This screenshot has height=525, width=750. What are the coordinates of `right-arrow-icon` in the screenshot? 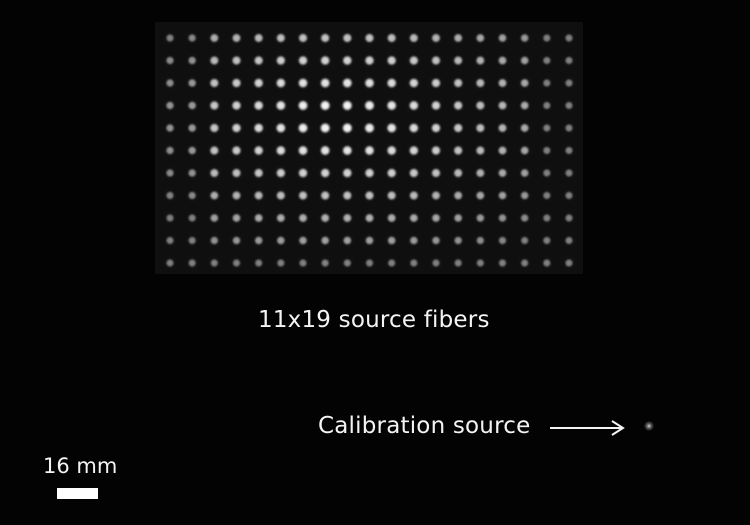 It's located at (587, 428).